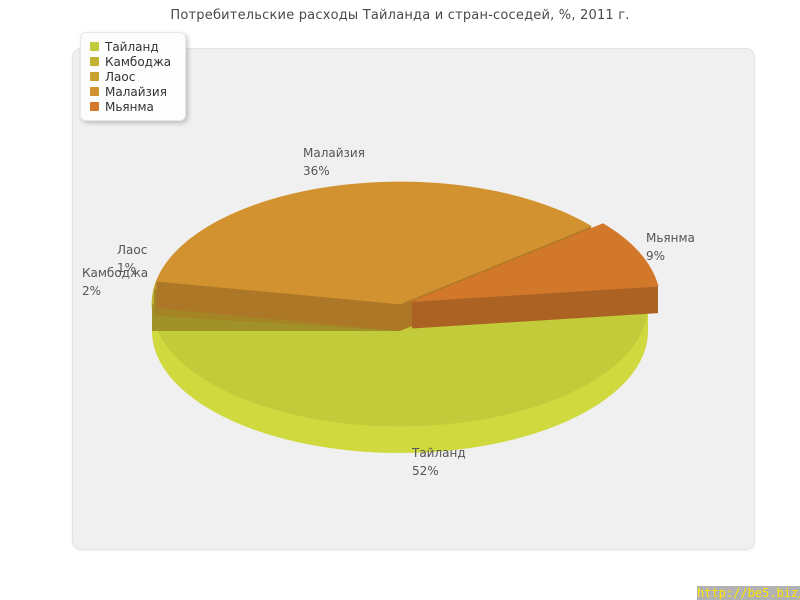 The height and width of the screenshot is (600, 800). I want to click on slice-label-name: Малайзия, so click(334, 153).